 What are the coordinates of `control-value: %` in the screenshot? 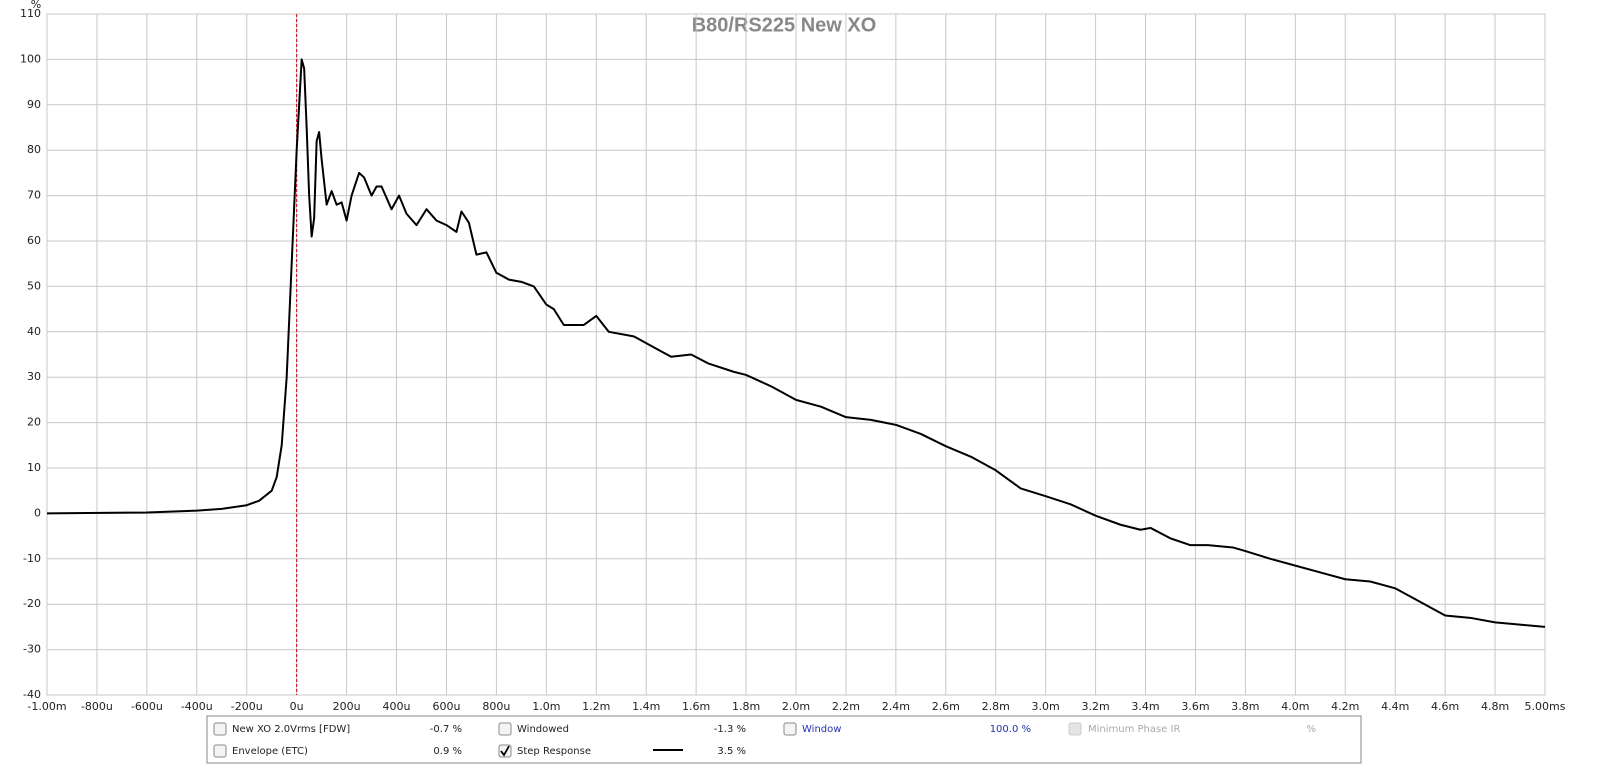 It's located at (1311, 729).